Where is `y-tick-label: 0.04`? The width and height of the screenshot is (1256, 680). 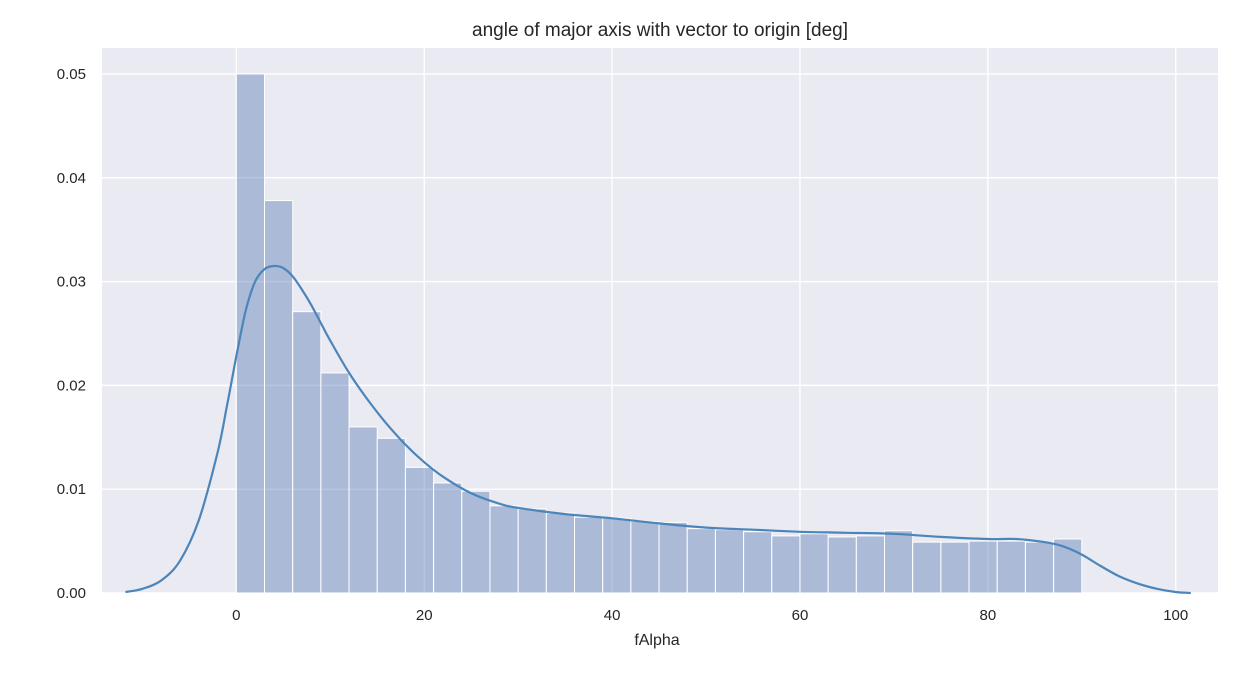
y-tick-label: 0.04 is located at coordinates (71, 178).